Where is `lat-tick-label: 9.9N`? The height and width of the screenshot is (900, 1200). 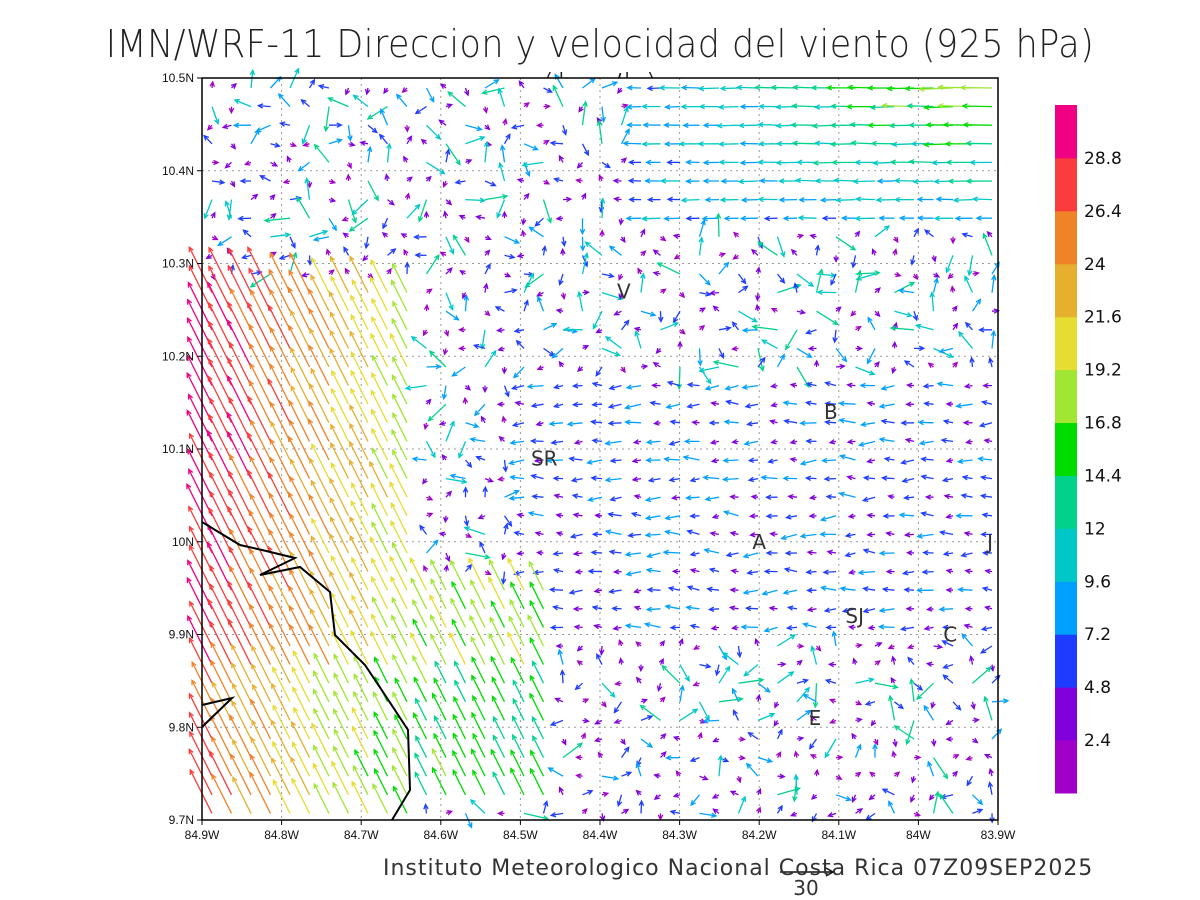
lat-tick-label: 9.9N is located at coordinates (181, 635).